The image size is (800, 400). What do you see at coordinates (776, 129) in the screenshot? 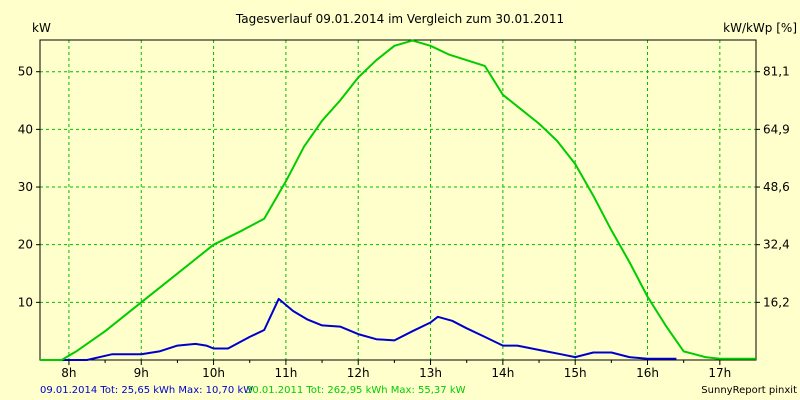
I see `y-tick-label-right: 64,9` at bounding box center [776, 129].